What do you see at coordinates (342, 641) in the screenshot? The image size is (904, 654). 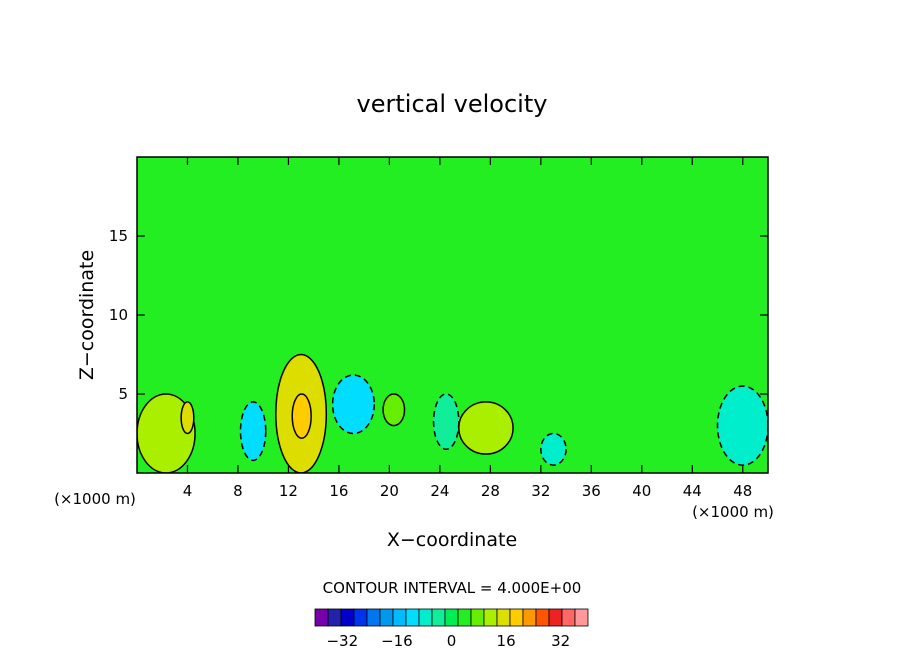 I see `colorbar-tick-label: −32` at bounding box center [342, 641].